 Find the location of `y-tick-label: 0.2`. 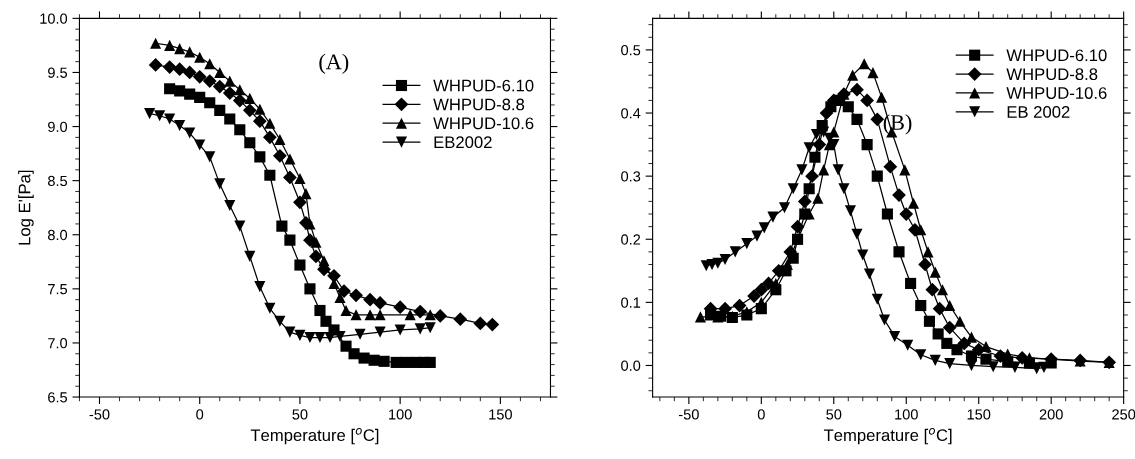

y-tick-label: 0.2 is located at coordinates (631, 239).